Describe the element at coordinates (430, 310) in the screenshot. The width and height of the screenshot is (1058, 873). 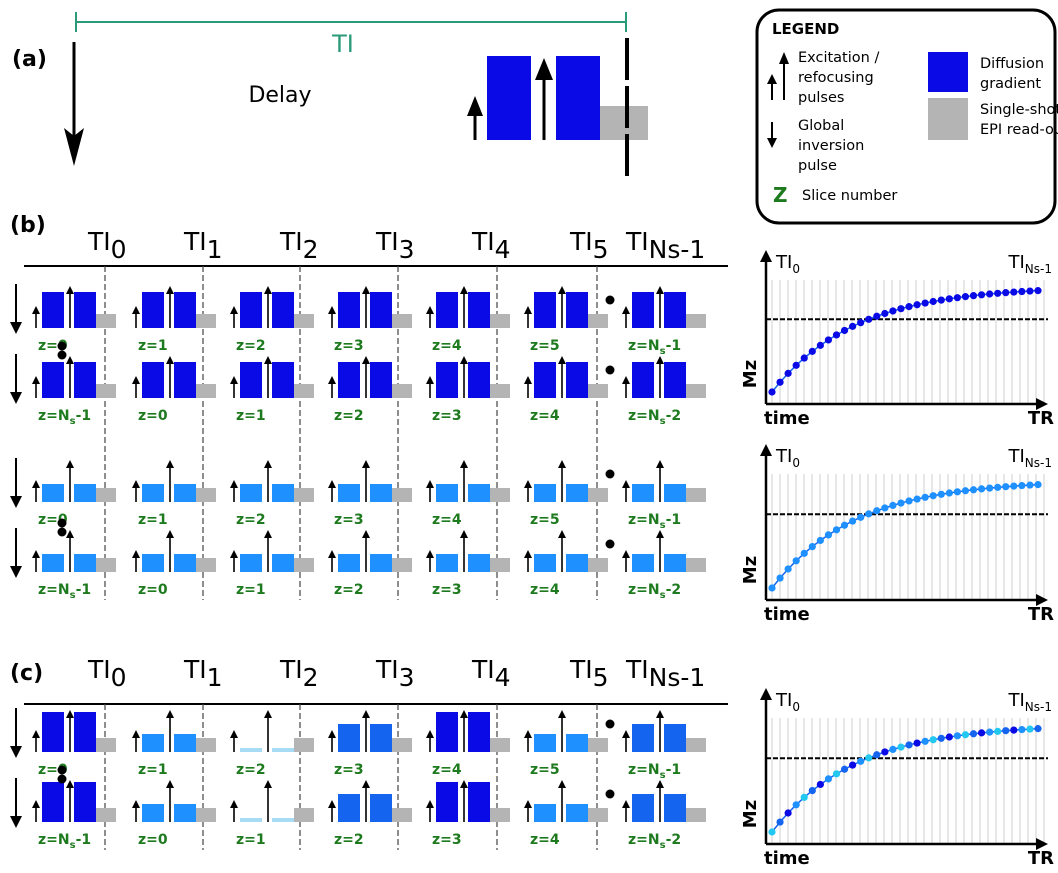
I see `panel-b-row-0-col-4-excitation-arrowhead` at that location.